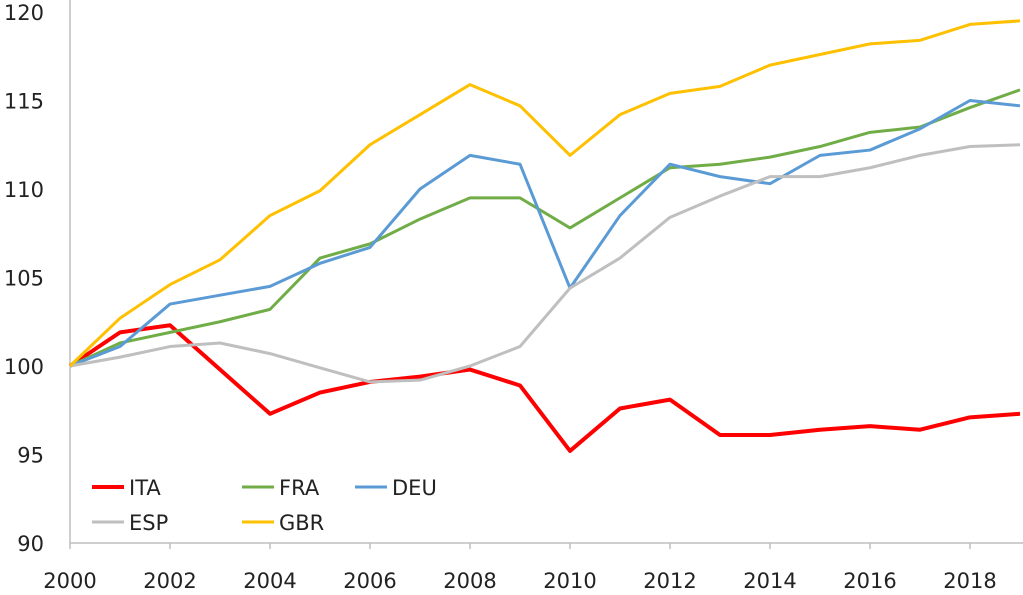 The width and height of the screenshot is (1023, 595). Describe the element at coordinates (301, 523) in the screenshot. I see `legend-label-gbr: GBR` at that location.